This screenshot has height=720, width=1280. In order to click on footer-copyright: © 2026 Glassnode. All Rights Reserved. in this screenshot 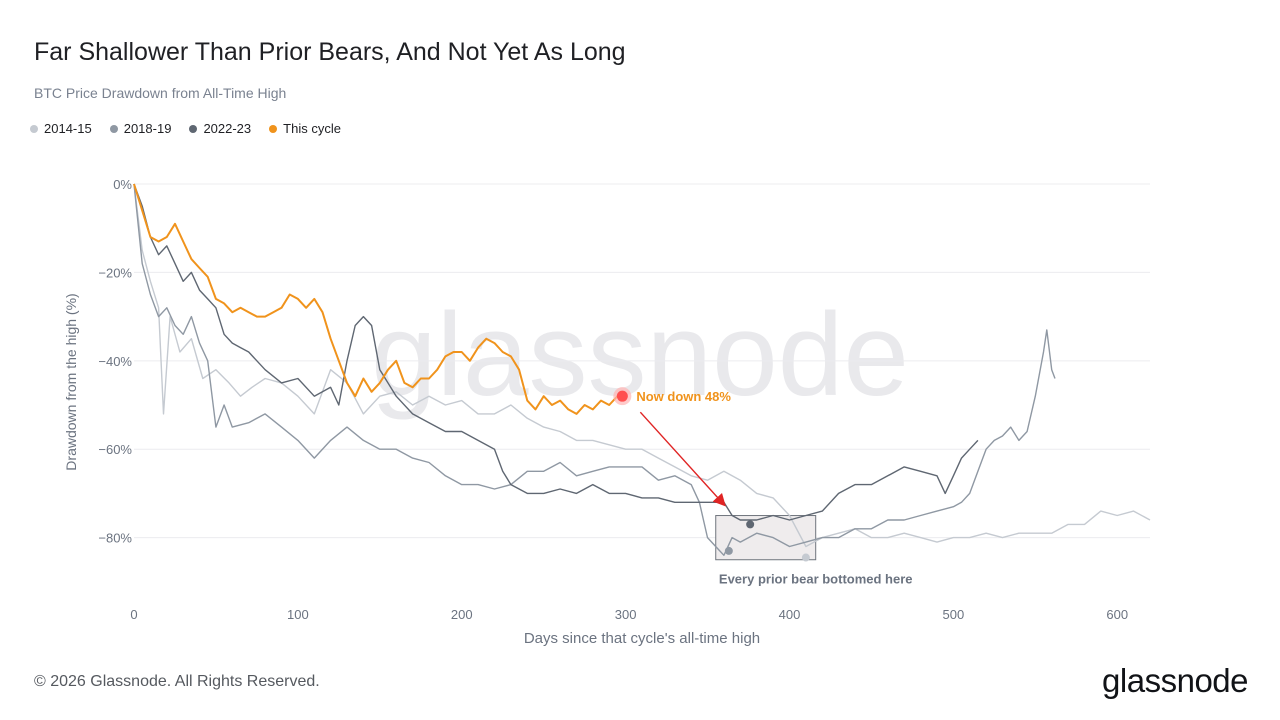, I will do `click(177, 681)`.